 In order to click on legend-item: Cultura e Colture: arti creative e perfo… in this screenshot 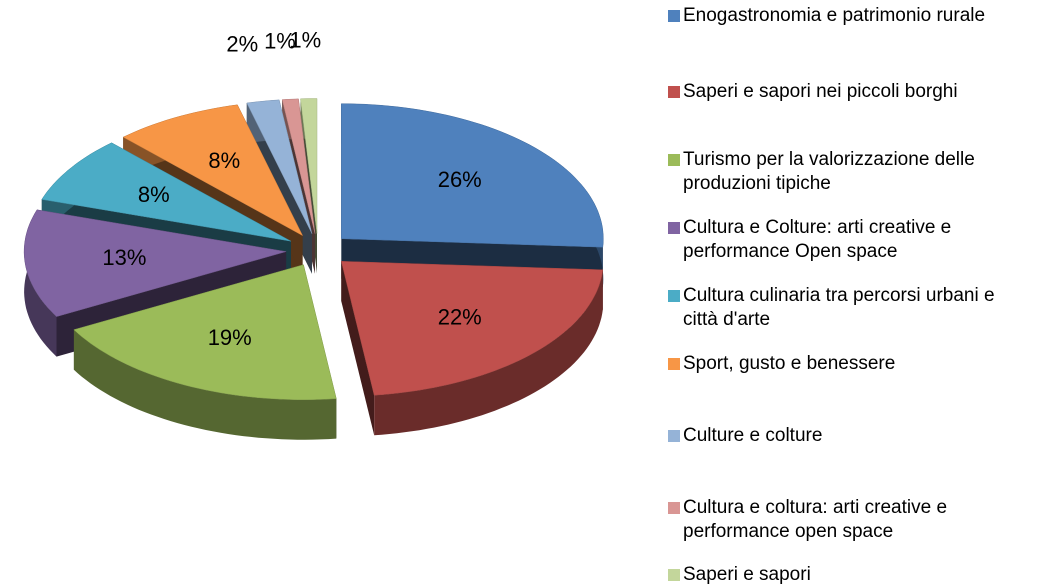, I will do `click(848, 240)`.